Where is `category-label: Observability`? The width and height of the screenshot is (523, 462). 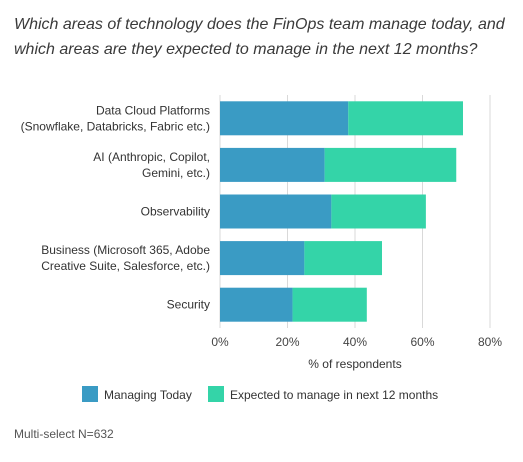 category-label: Observability is located at coordinates (175, 212).